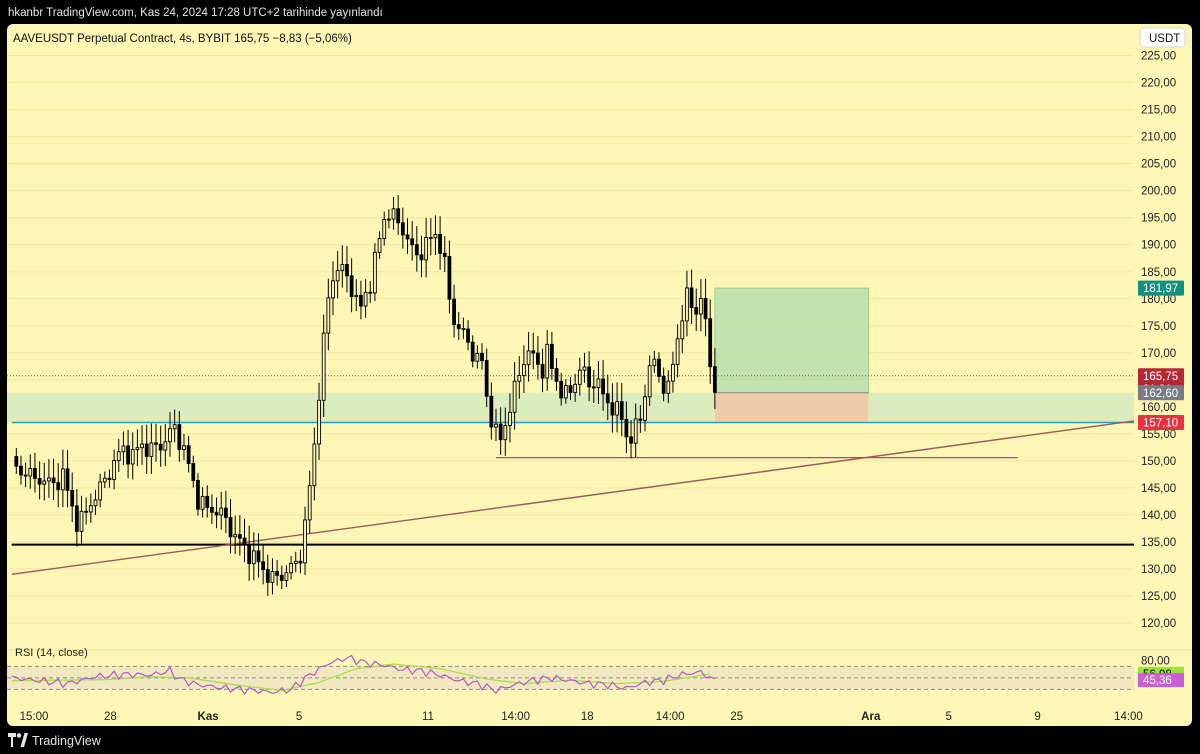 The height and width of the screenshot is (754, 1200). What do you see at coordinates (1161, 288) in the screenshot?
I see `target-tag` at bounding box center [1161, 288].